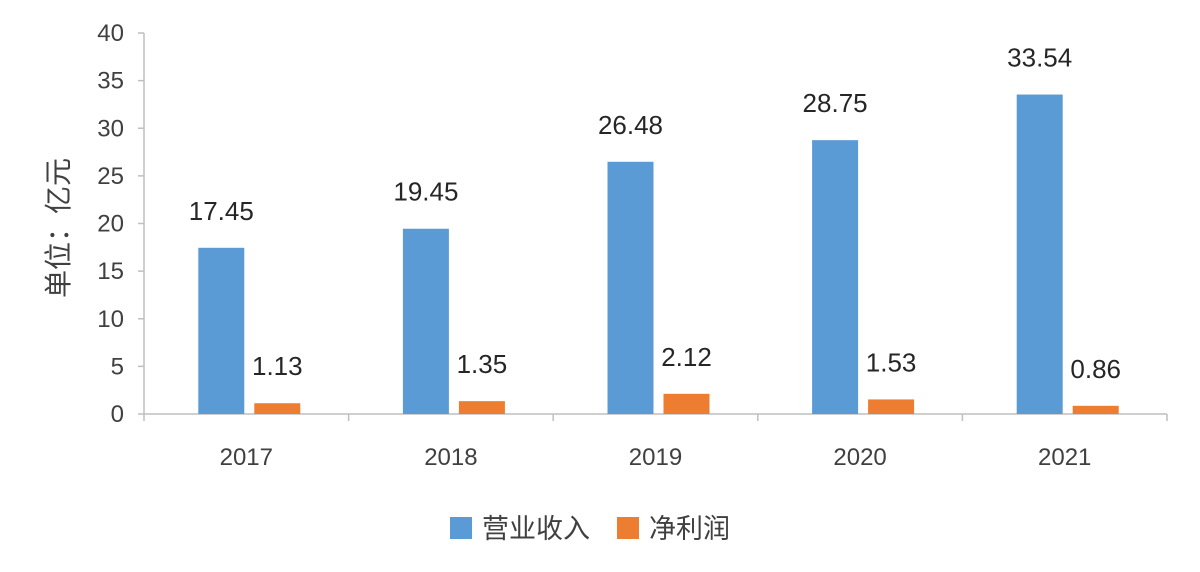 The image size is (1200, 572). I want to click on y-tick-label: 40, so click(110, 33).